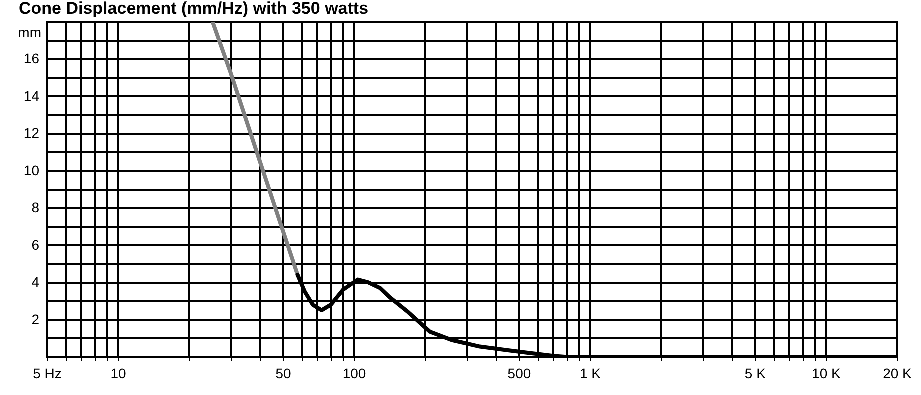 Image resolution: width=921 pixels, height=395 pixels. Describe the element at coordinates (36, 282) in the screenshot. I see `y-tick-label: 4` at that location.